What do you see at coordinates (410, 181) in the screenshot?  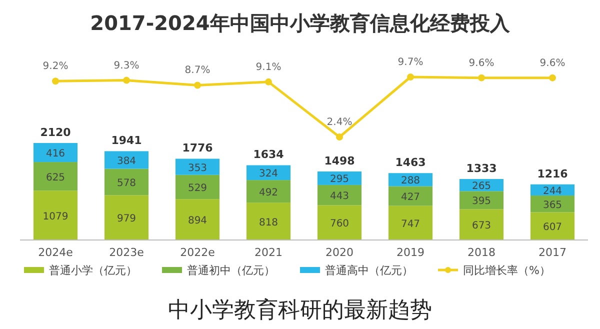 I see `data-label: 288` at bounding box center [410, 181].